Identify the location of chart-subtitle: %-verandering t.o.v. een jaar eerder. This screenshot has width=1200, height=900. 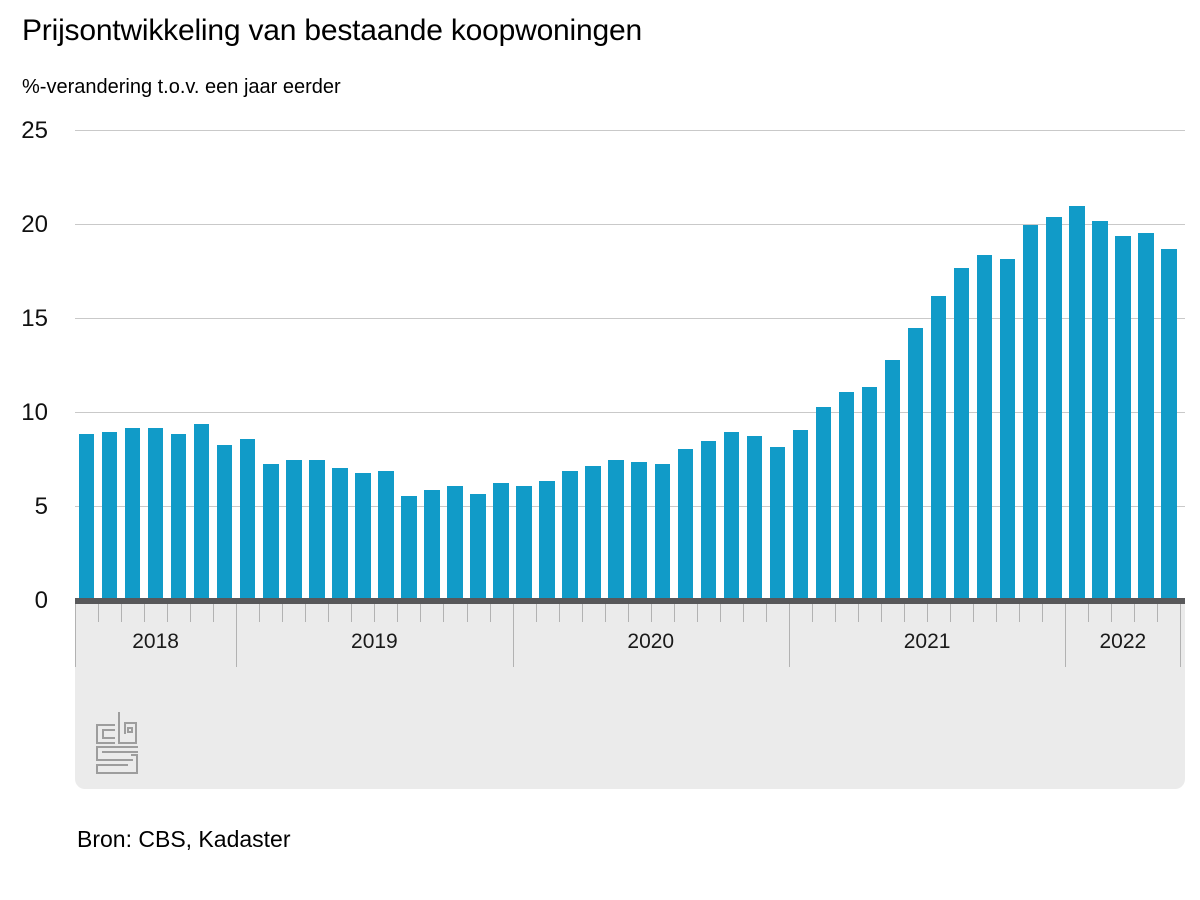
(181, 87).